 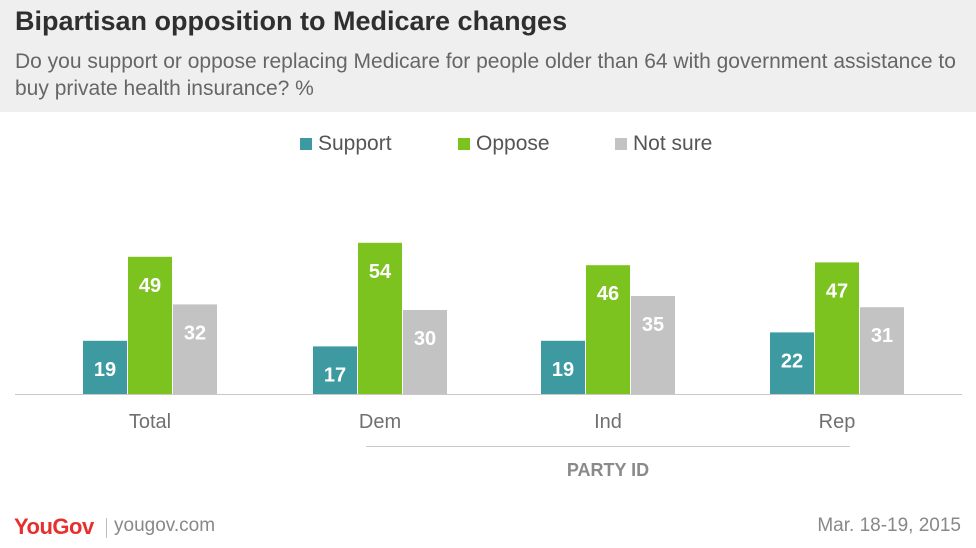 What do you see at coordinates (106, 528) in the screenshot?
I see `footer-divider` at bounding box center [106, 528].